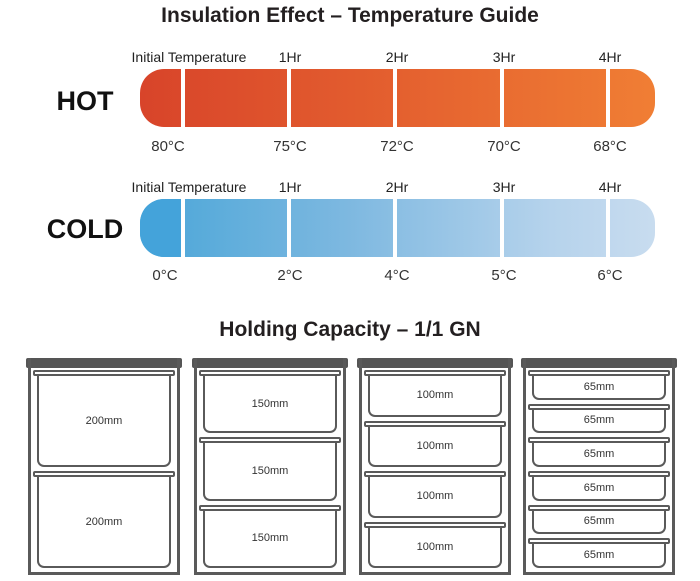  Describe the element at coordinates (290, 275) in the screenshot. I see `cold-temp-1hr: 2°C` at that location.